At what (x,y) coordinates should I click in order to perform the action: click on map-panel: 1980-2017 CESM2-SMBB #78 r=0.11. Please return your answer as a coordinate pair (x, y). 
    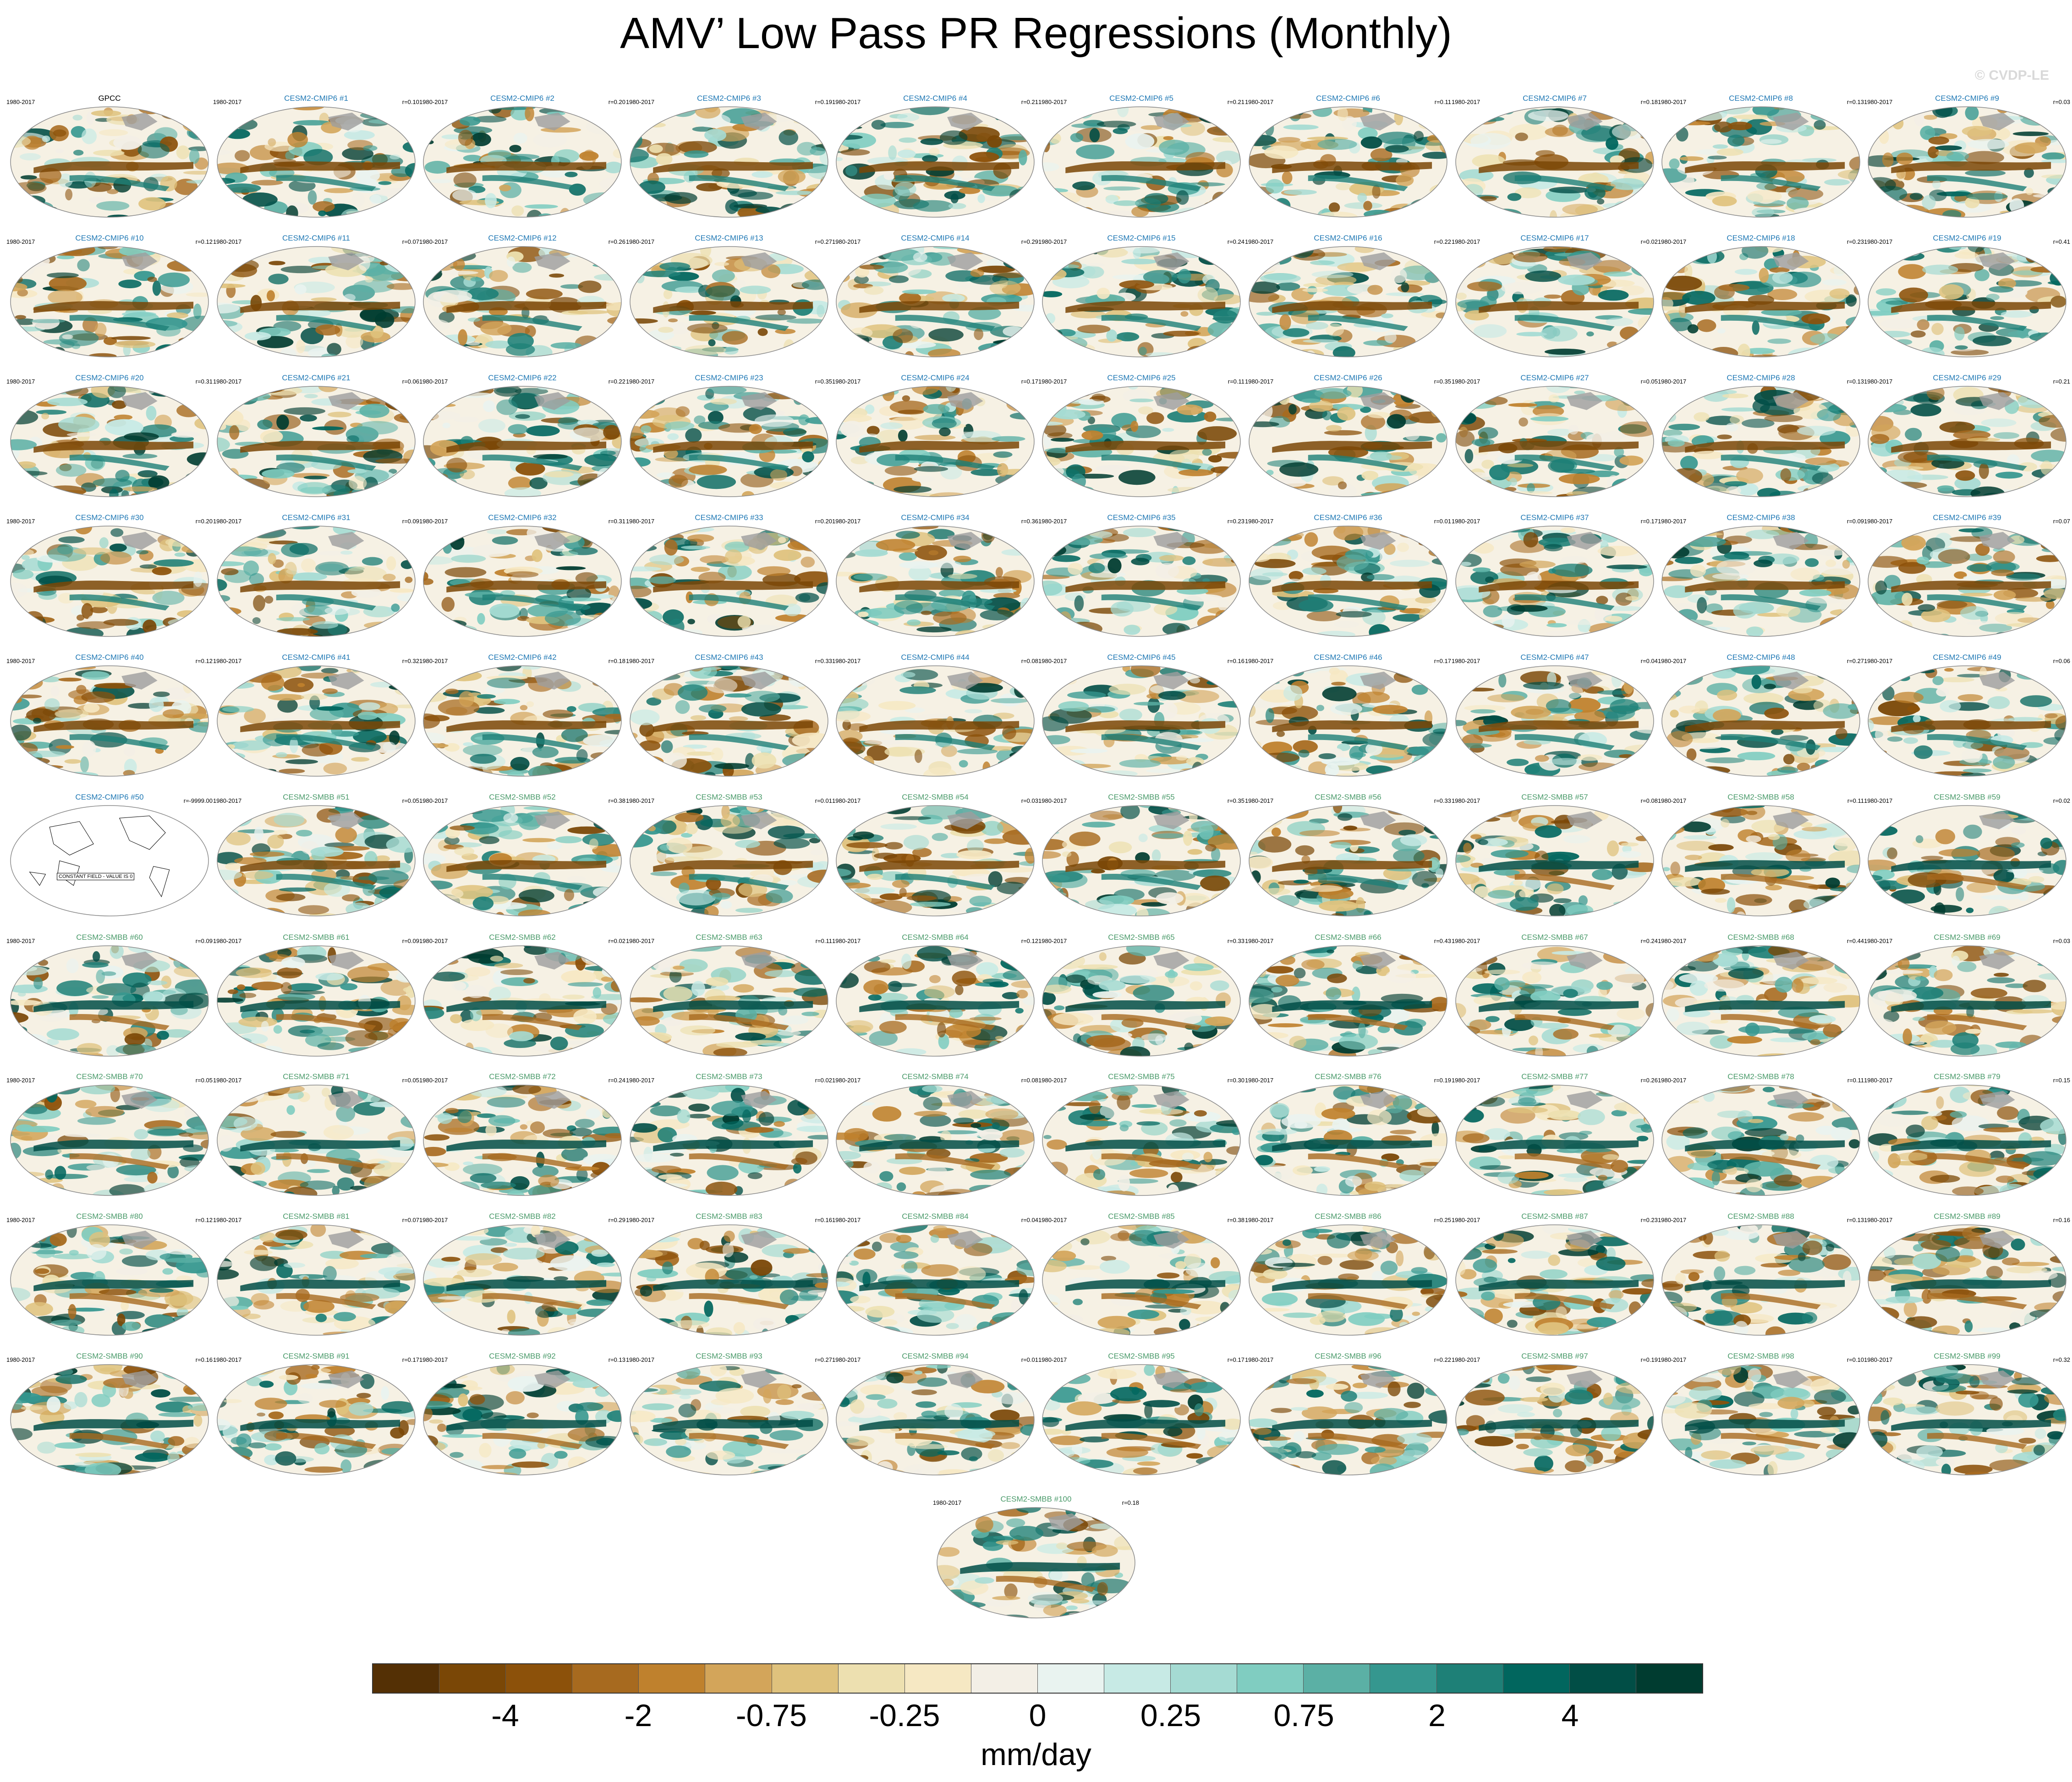
    Looking at the image, I should click on (1761, 1142).